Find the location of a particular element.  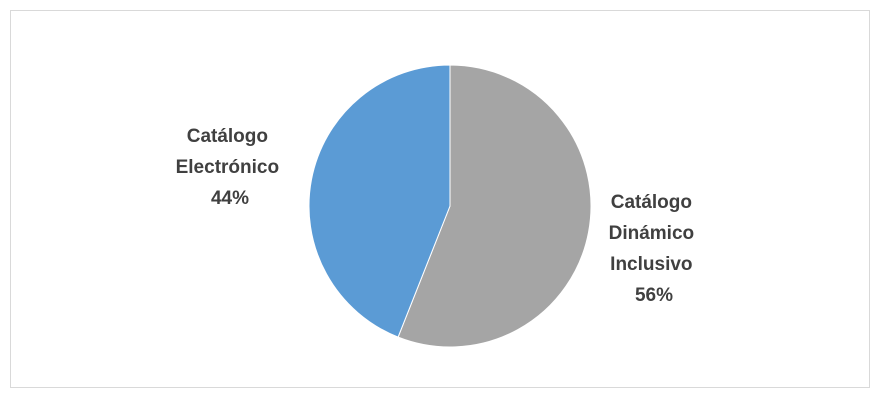

slice-label-dinamico-line2: Dinámico is located at coordinates (652, 233).